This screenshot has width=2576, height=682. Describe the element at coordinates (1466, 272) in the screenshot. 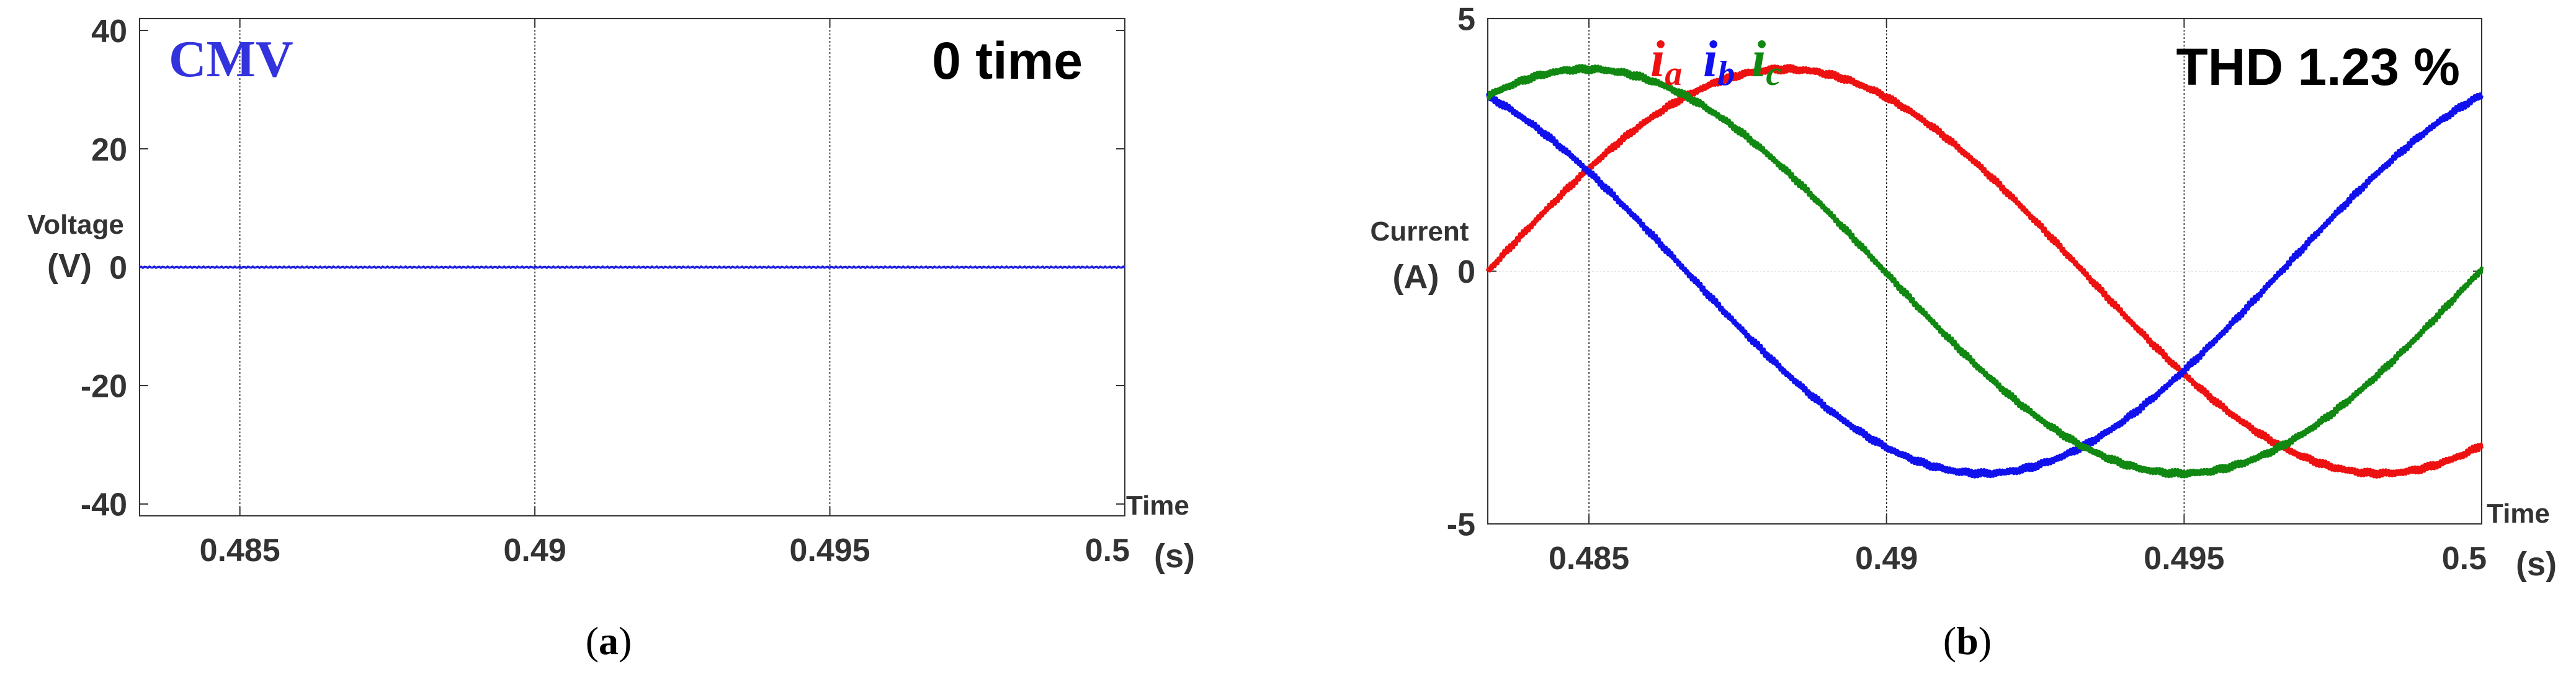

I see `panel-b-ytick-label: 0` at that location.